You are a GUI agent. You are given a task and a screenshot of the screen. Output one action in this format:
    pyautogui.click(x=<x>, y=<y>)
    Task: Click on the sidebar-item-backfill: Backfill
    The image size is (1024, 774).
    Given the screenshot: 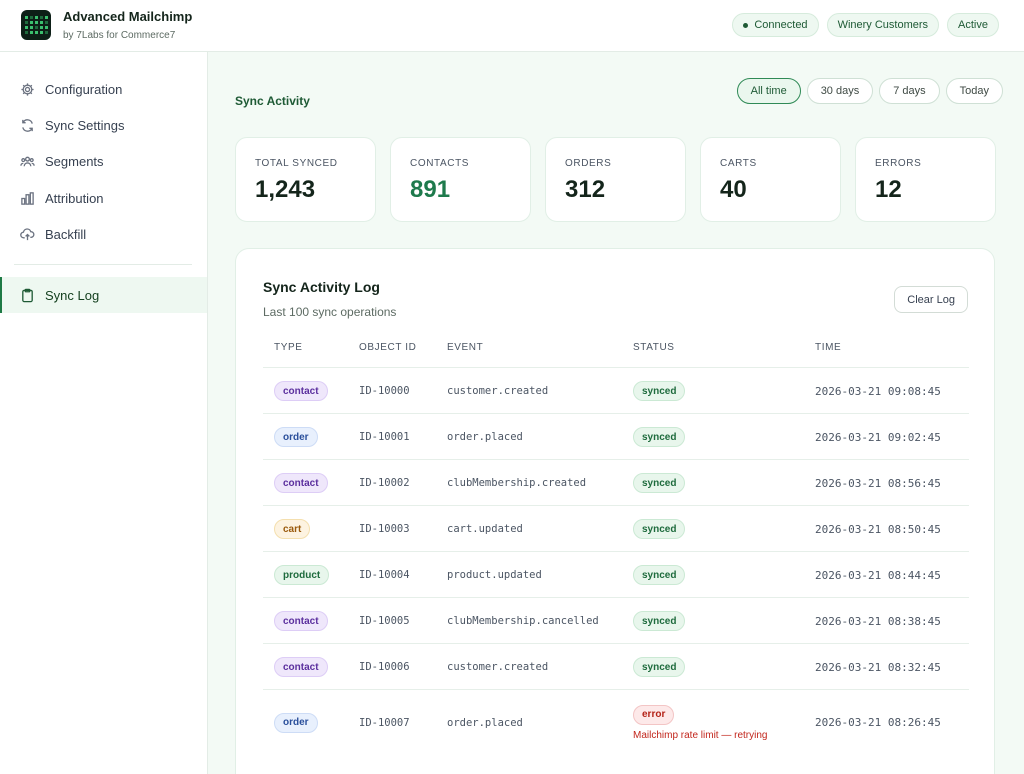 What is the action you would take?
    pyautogui.click(x=103, y=234)
    